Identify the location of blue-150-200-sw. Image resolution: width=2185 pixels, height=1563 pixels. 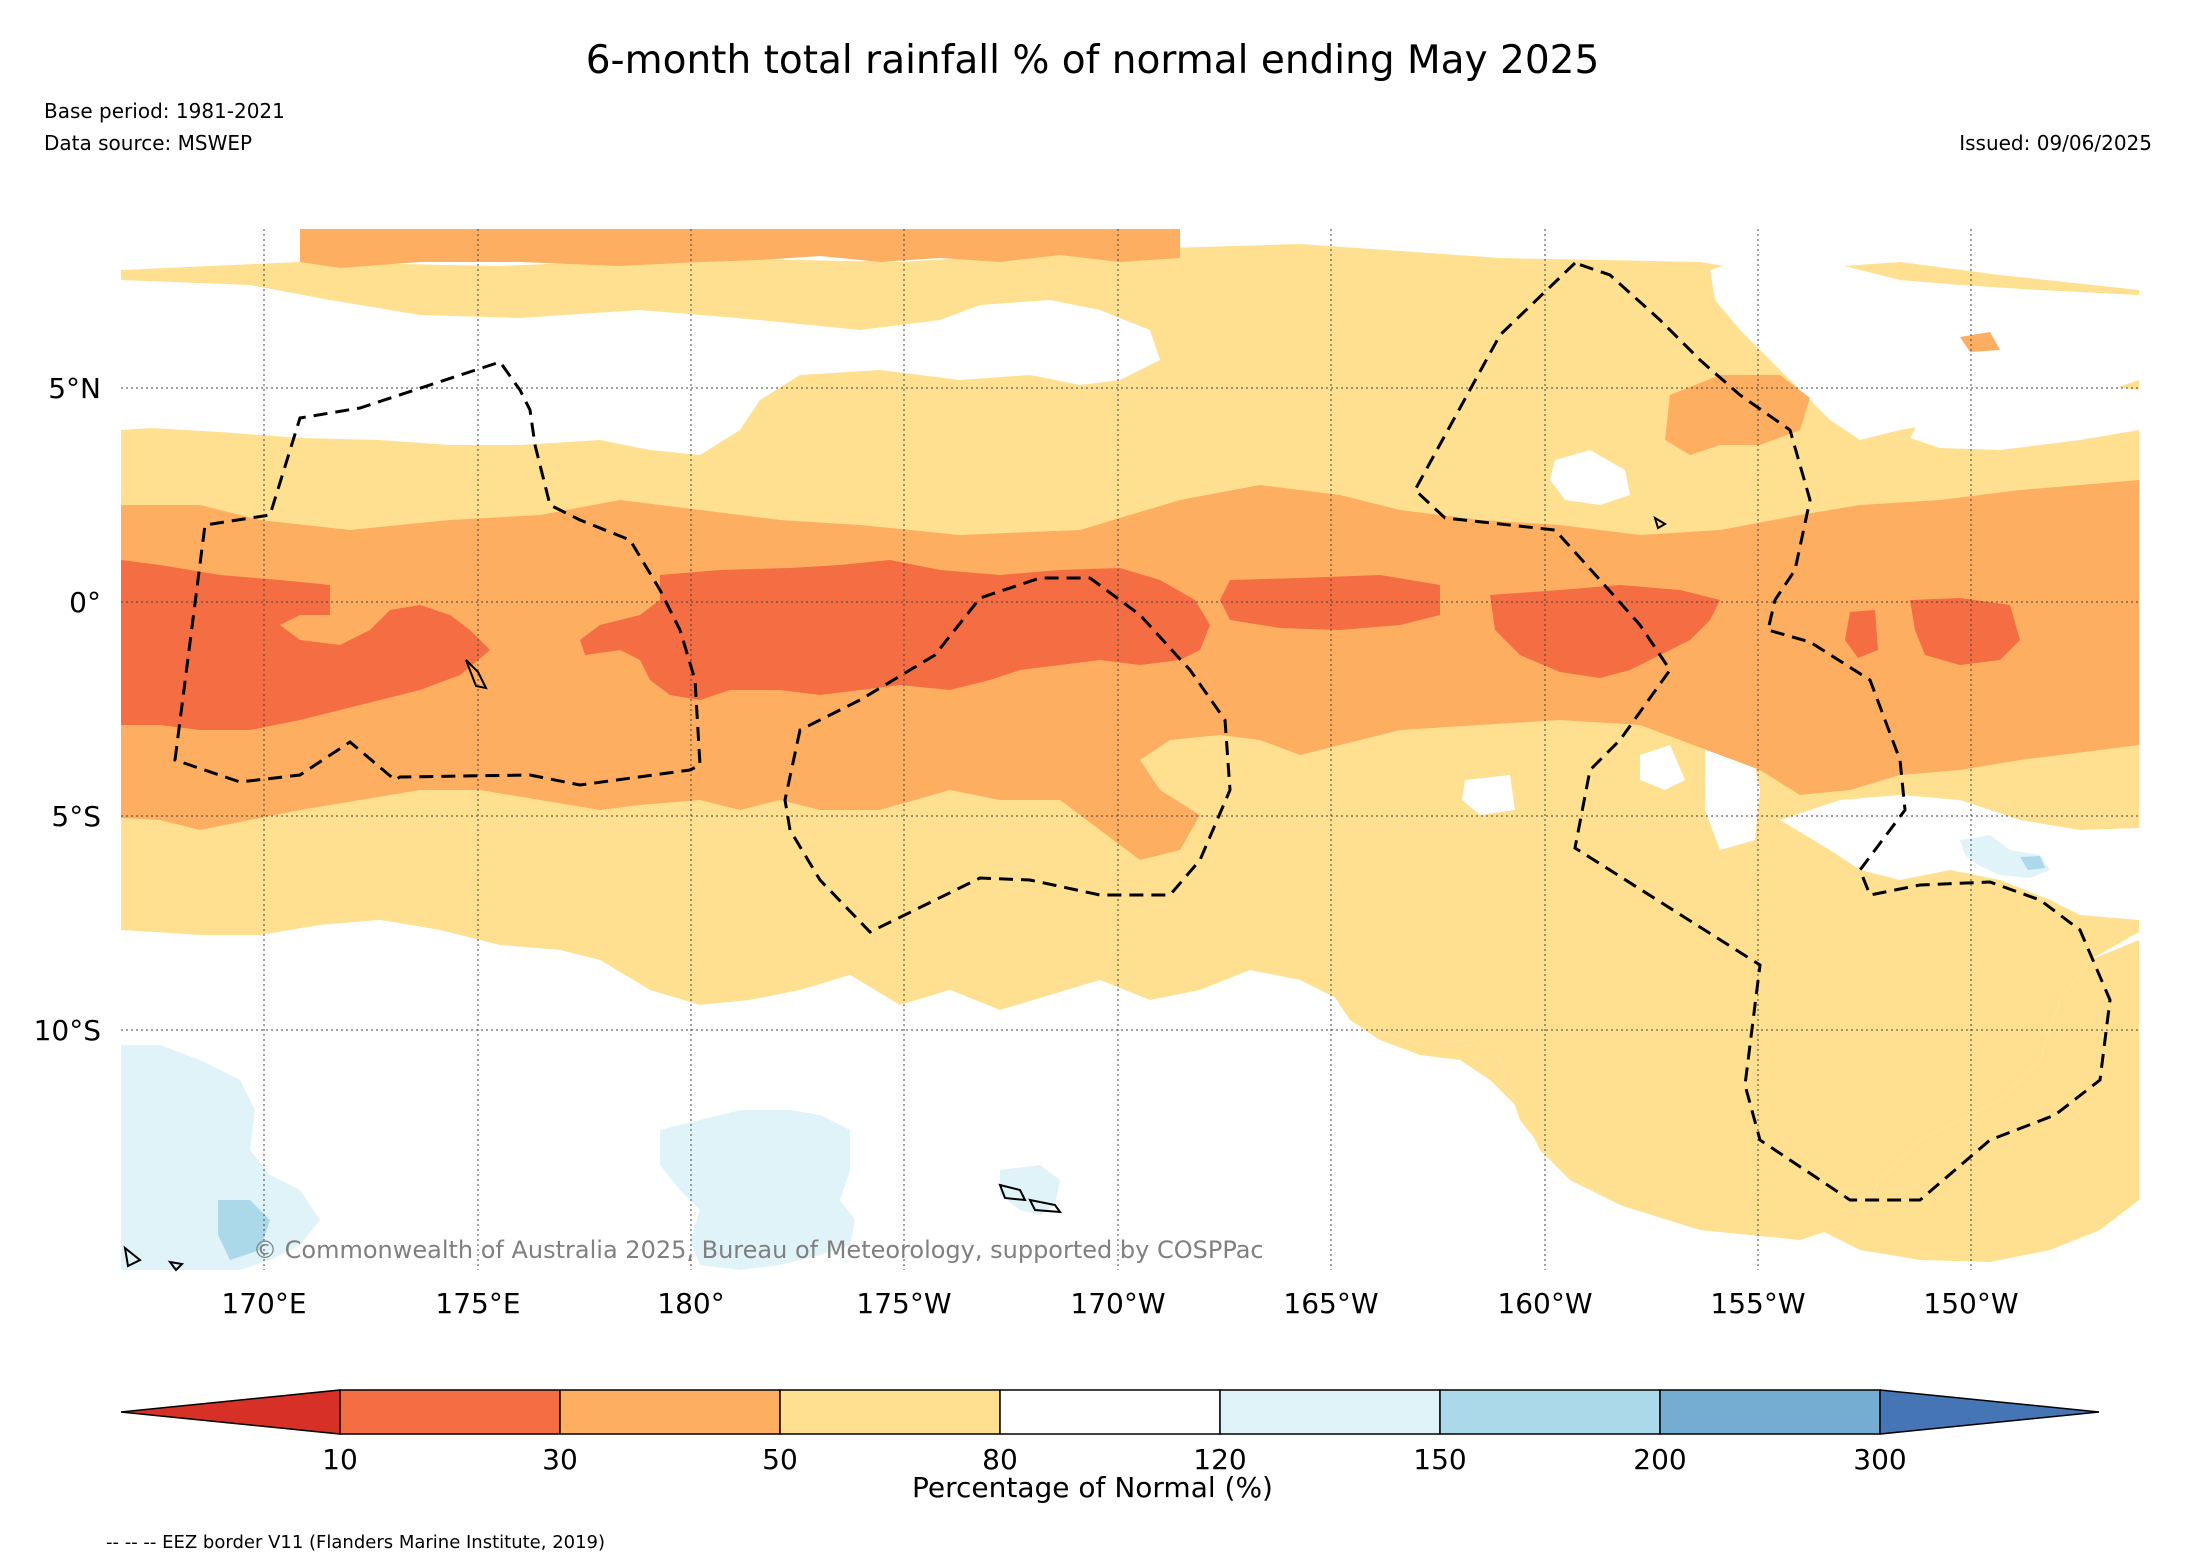
(244, 1230).